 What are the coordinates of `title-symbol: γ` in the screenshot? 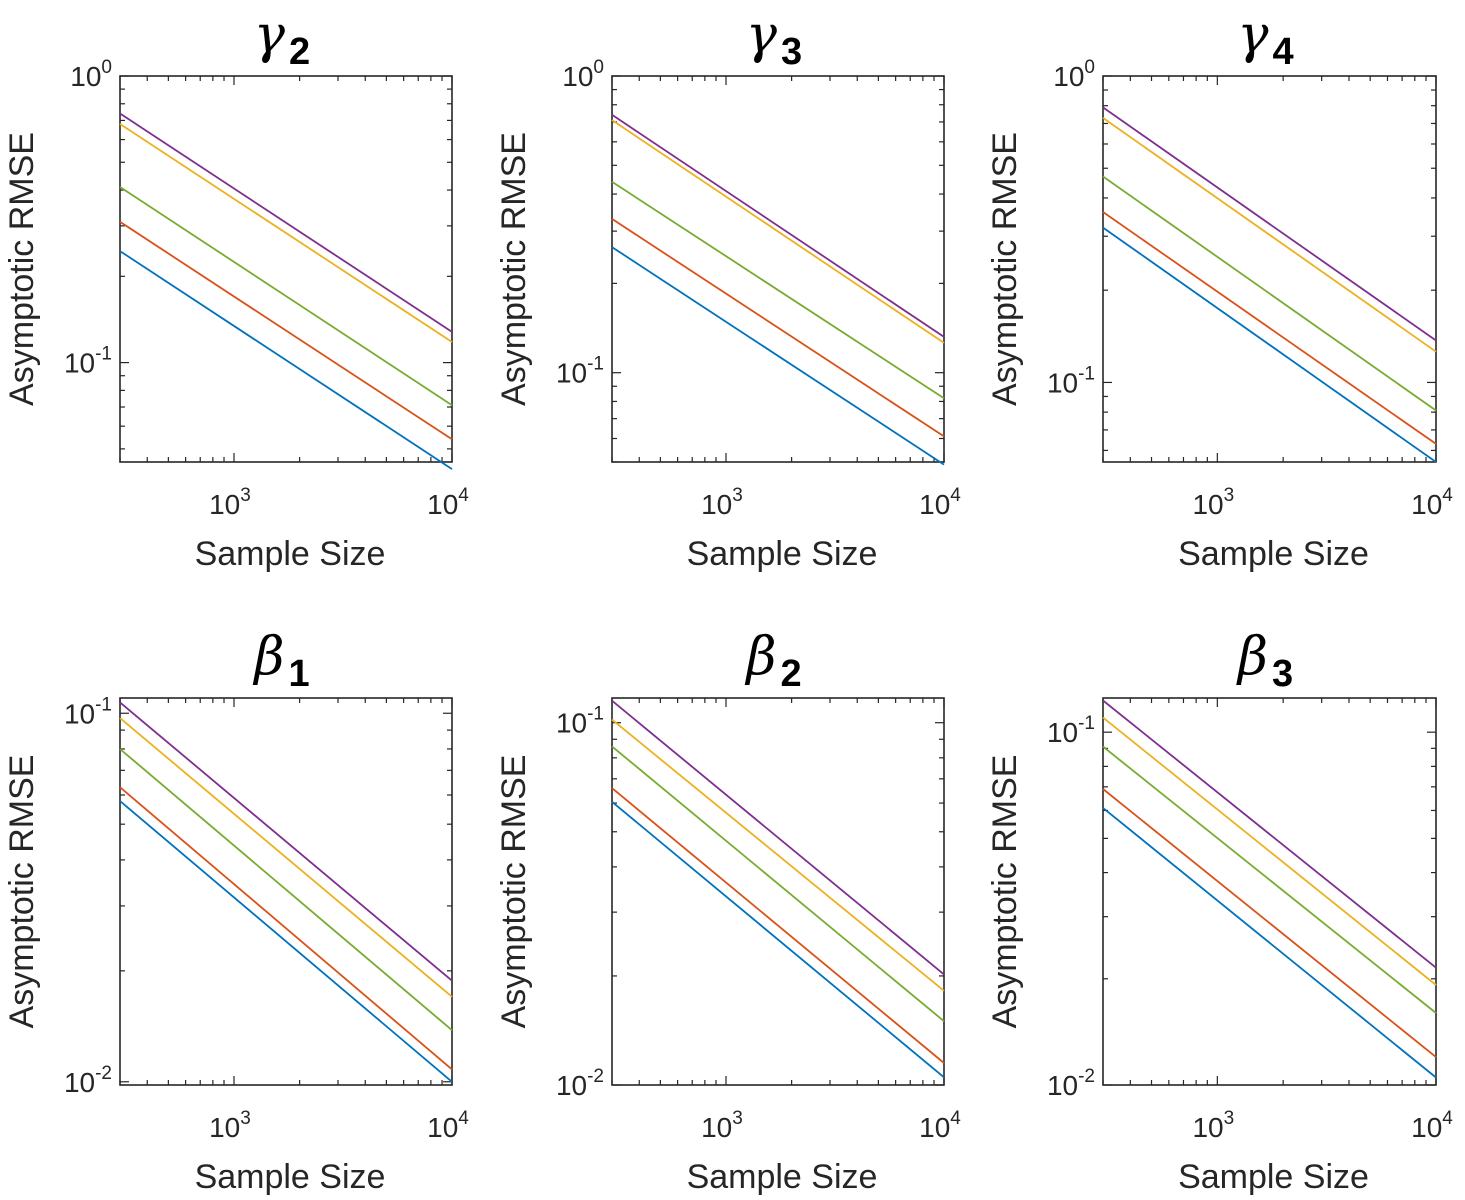 It's located at (270, 35).